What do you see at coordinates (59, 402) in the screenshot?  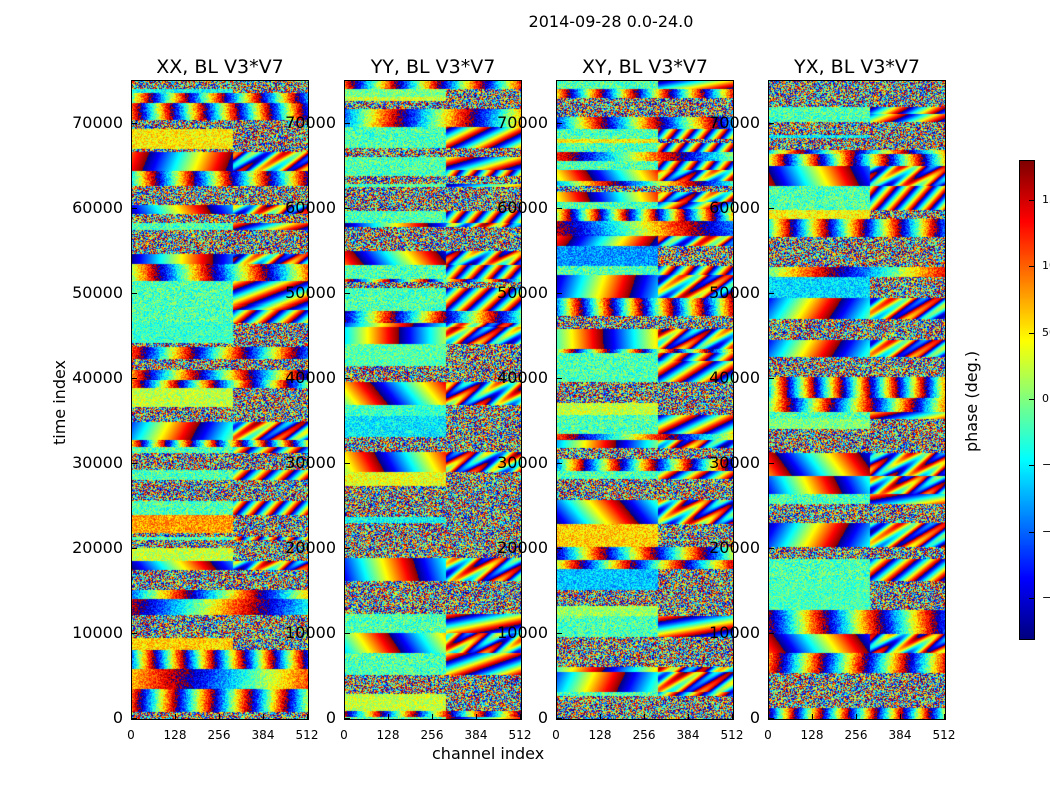 I see `y-axis-label: time index` at bounding box center [59, 402].